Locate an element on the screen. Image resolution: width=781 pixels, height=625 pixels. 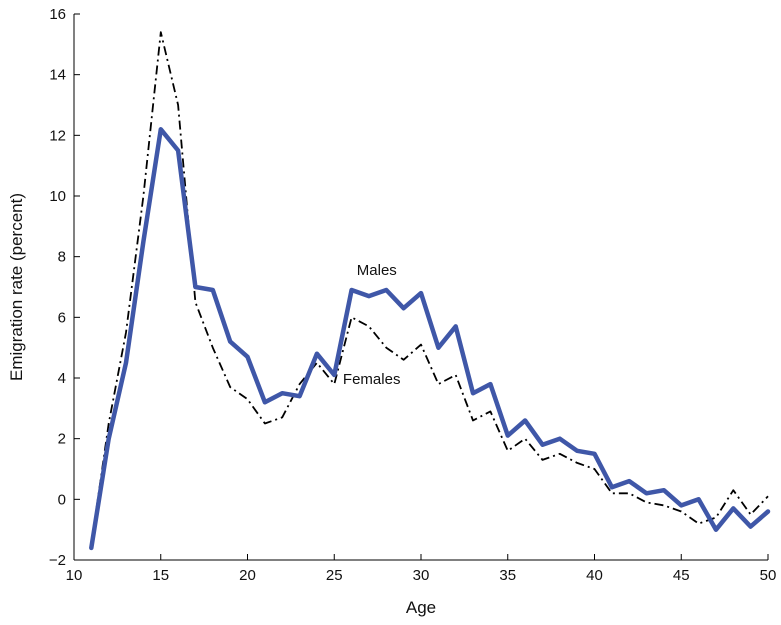
y-tick-label: 14 is located at coordinates (57, 75).